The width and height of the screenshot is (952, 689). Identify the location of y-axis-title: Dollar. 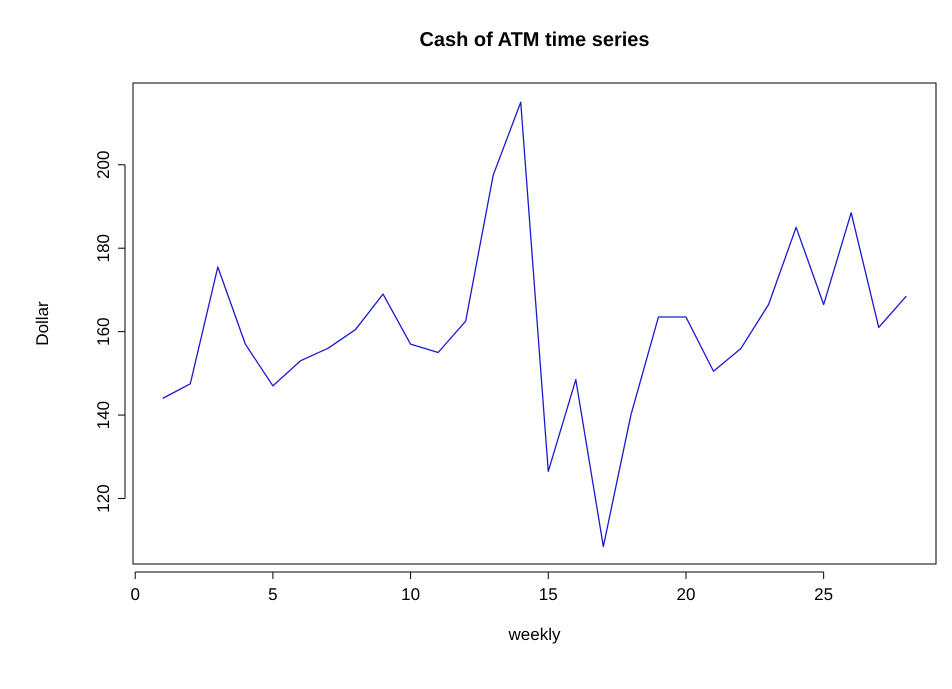
(42, 323).